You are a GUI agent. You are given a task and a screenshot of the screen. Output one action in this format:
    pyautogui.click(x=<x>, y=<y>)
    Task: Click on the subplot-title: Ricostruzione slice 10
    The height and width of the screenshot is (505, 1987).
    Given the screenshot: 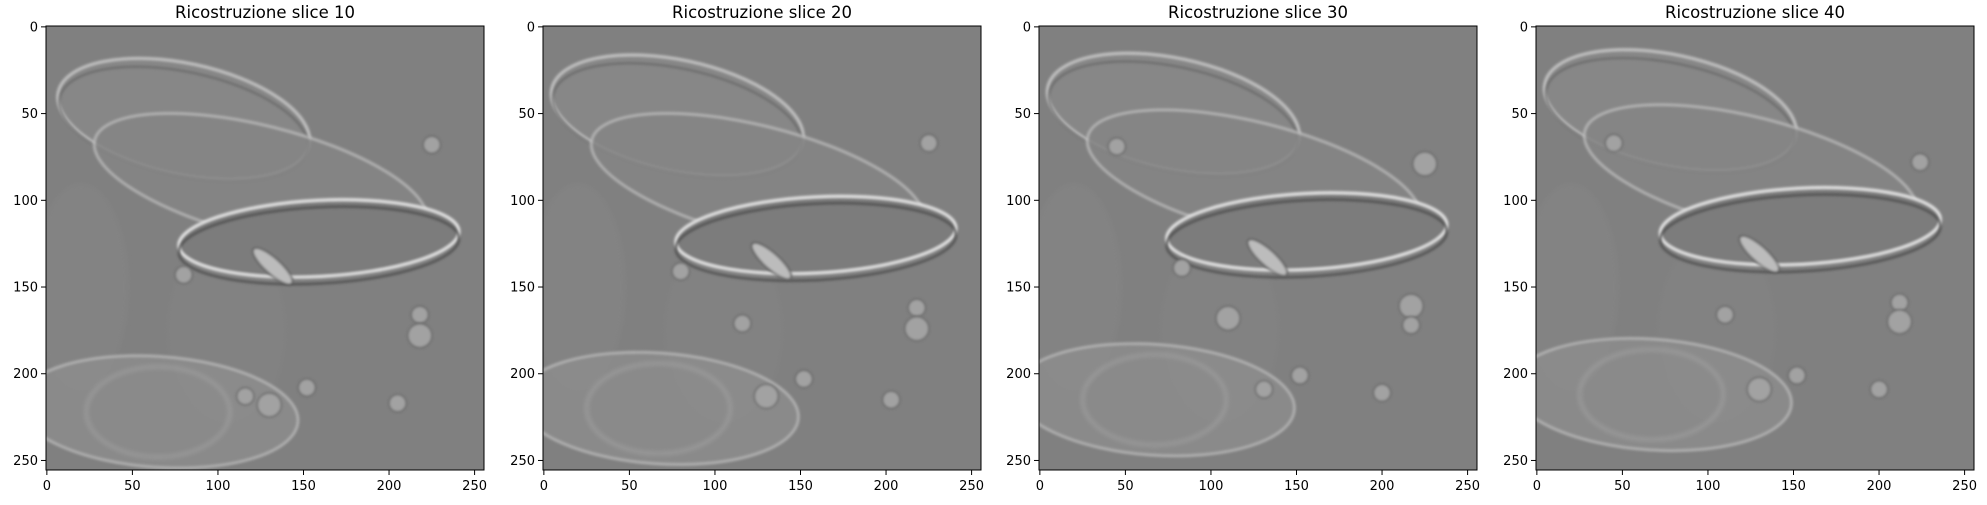 What is the action you would take?
    pyautogui.click(x=265, y=12)
    